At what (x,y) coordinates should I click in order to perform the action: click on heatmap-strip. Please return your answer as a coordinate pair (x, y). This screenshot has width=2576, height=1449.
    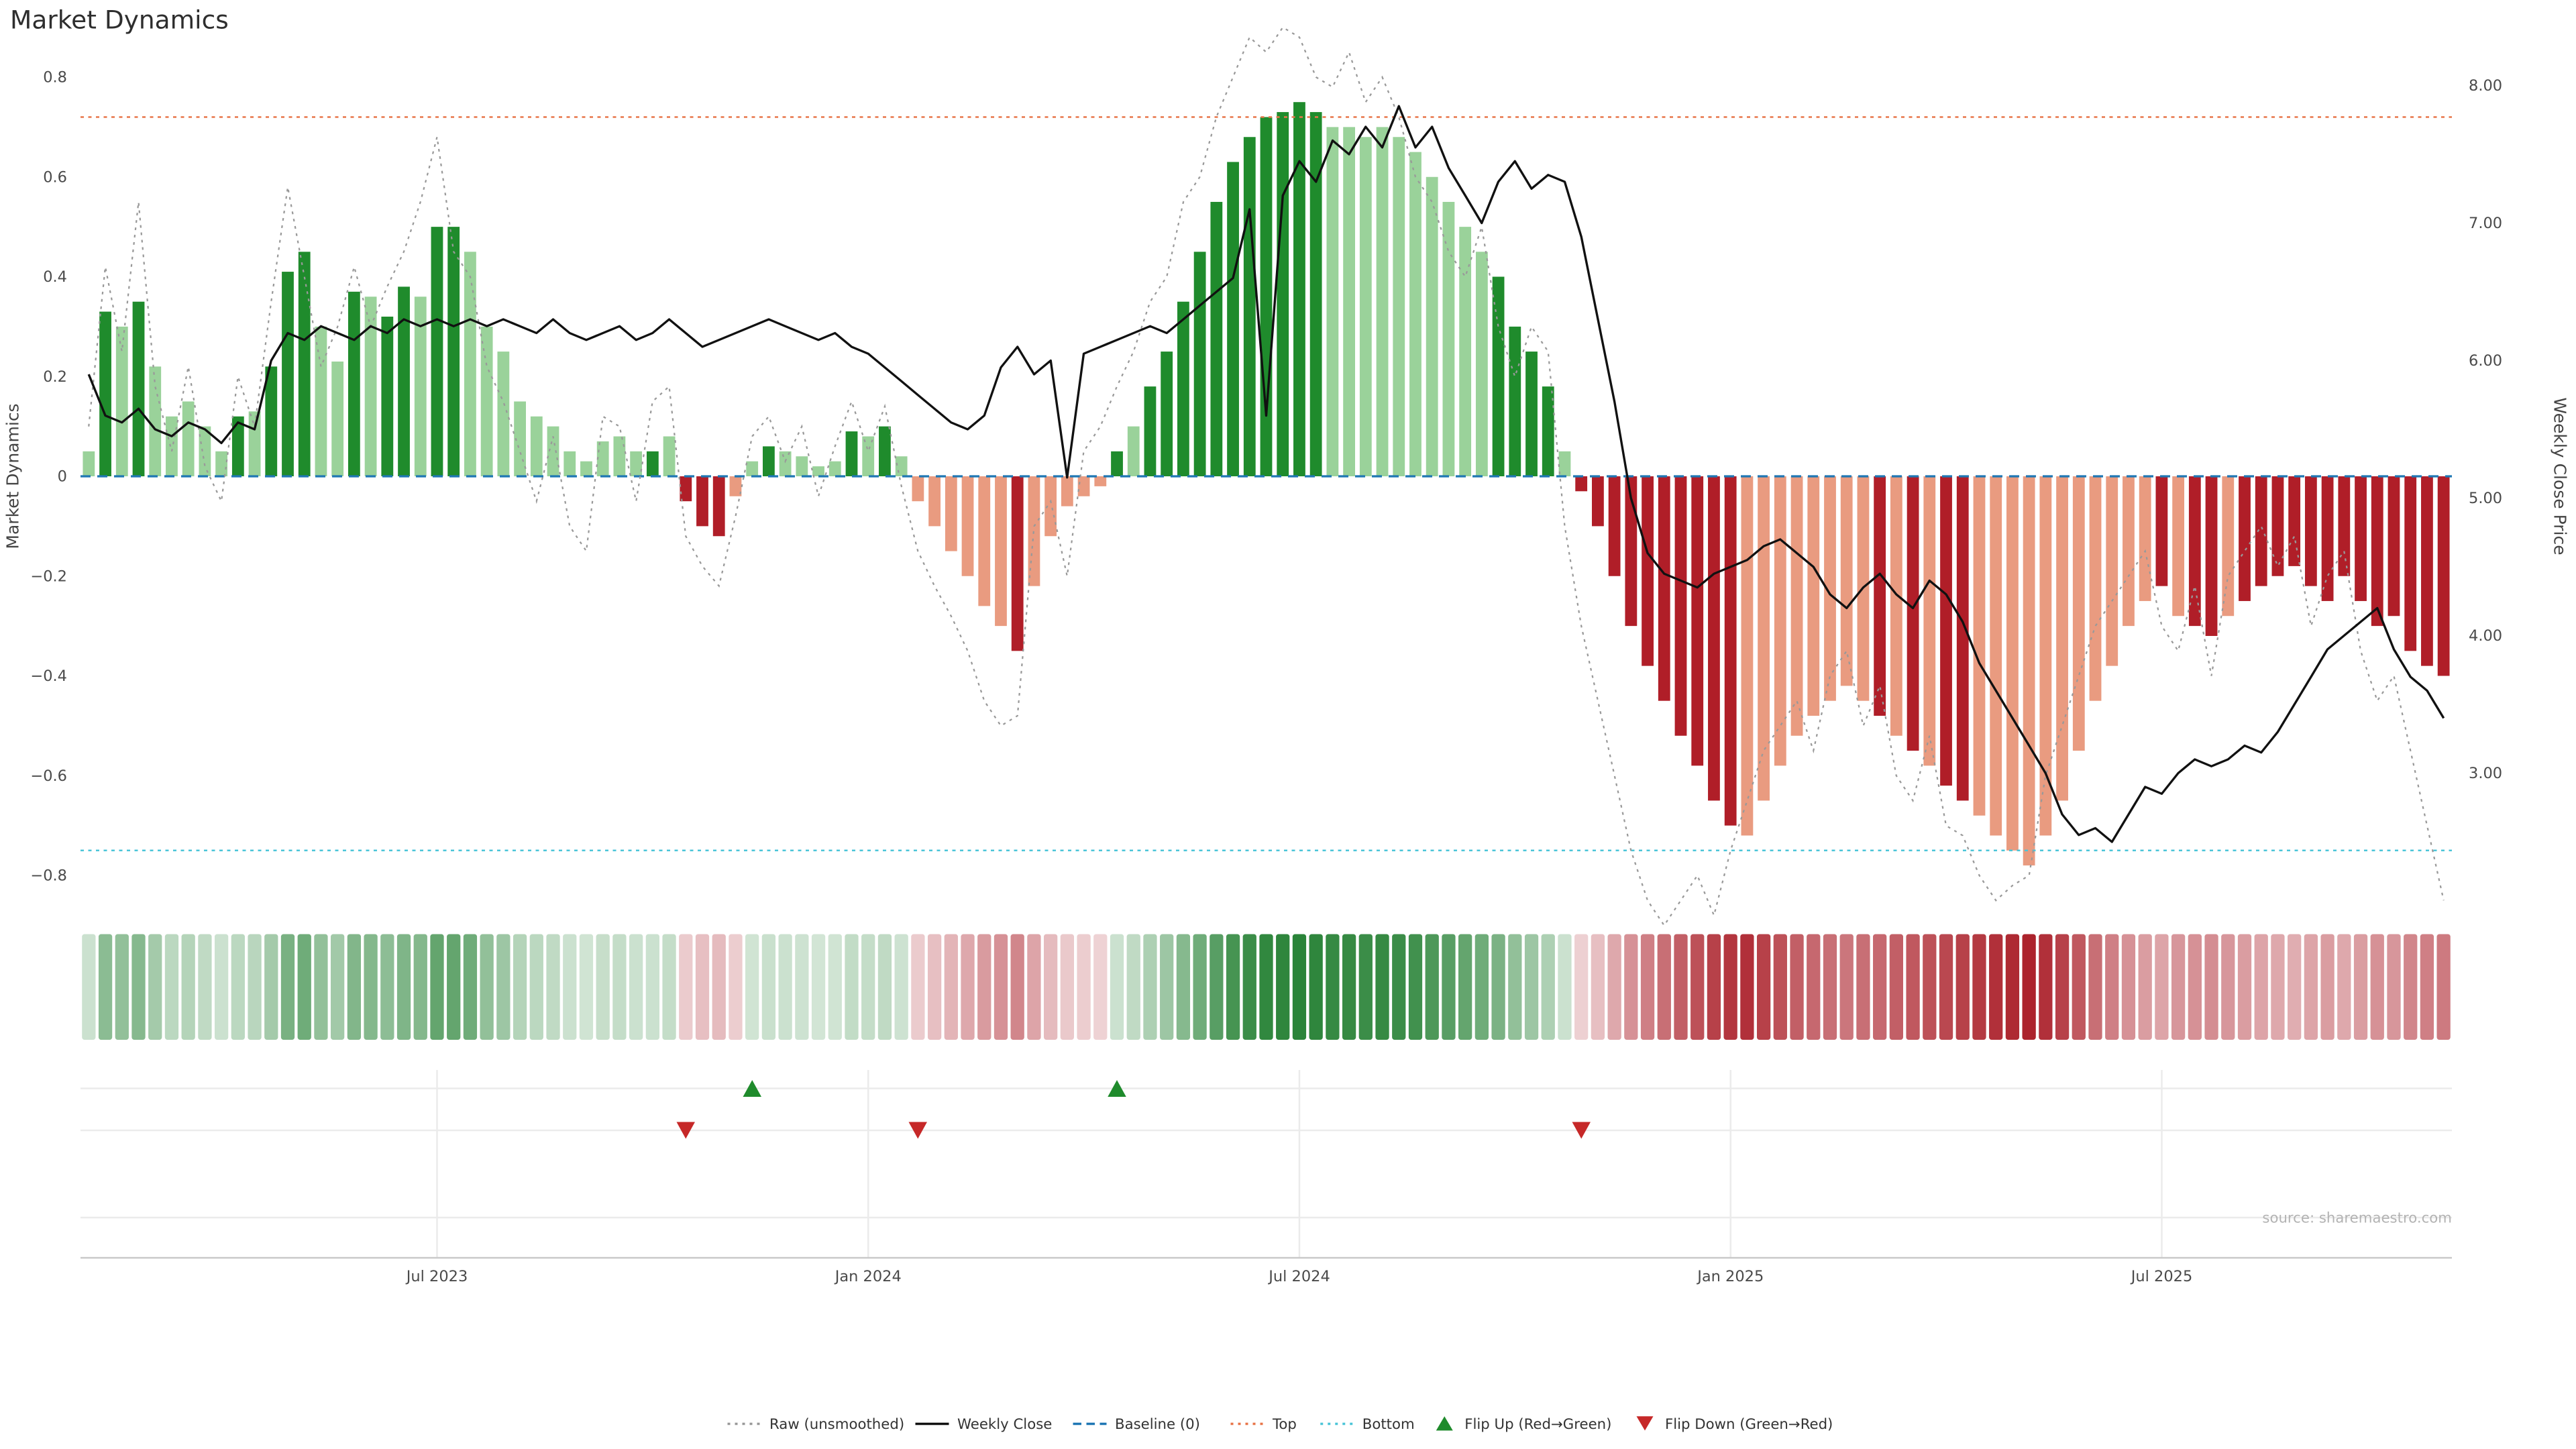
    Looking at the image, I should click on (1266, 987).